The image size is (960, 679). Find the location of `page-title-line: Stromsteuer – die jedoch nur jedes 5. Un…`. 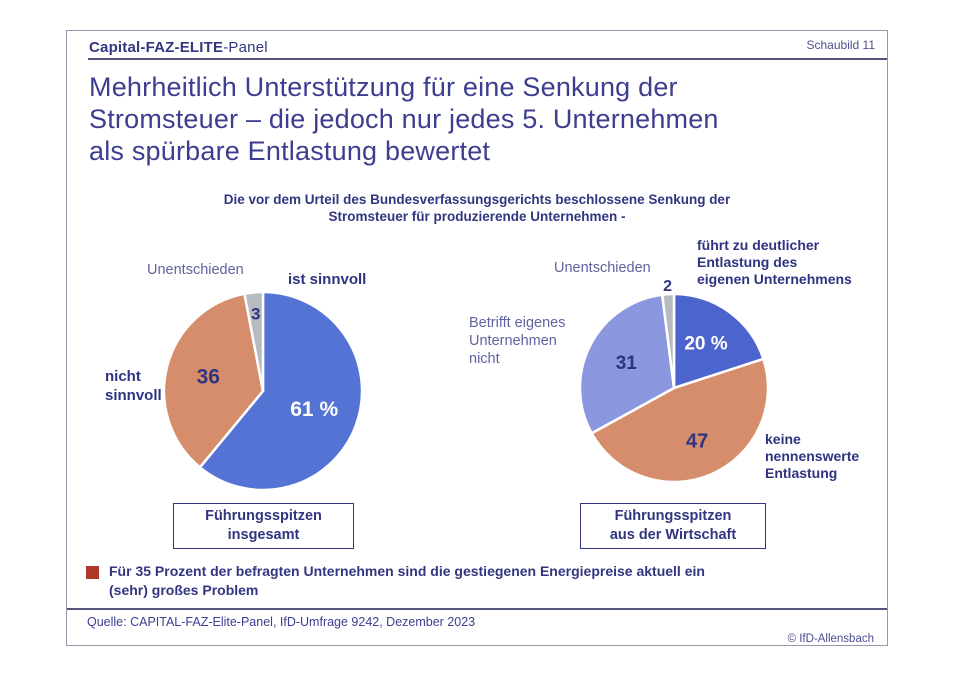

page-title-line: Stromsteuer – die jedoch nur jedes 5. Un… is located at coordinates (404, 119).